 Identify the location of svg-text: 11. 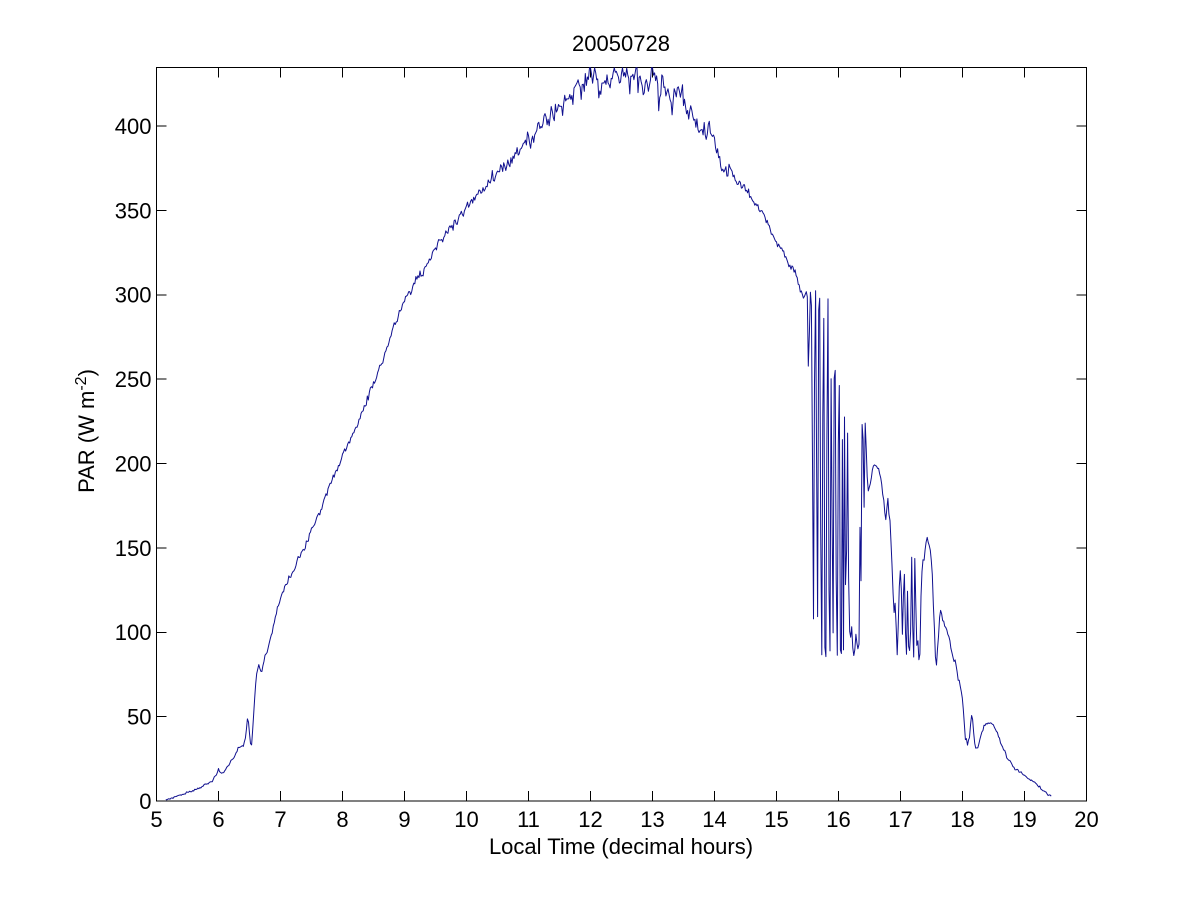
(528, 819).